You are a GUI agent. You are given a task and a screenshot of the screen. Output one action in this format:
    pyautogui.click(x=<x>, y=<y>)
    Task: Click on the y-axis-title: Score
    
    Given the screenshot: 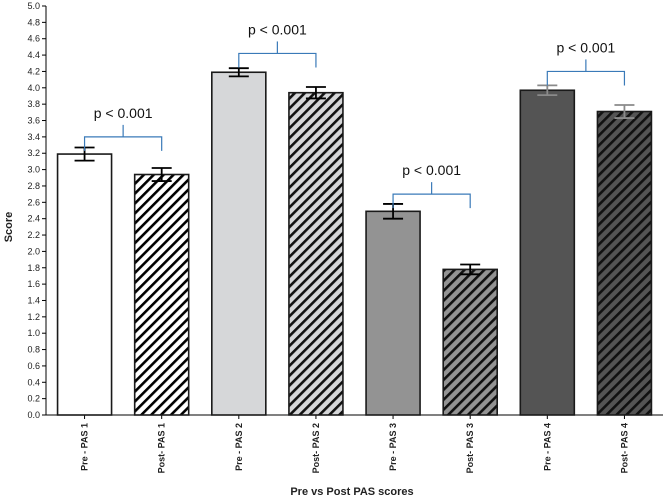 What is the action you would take?
    pyautogui.click(x=9, y=227)
    